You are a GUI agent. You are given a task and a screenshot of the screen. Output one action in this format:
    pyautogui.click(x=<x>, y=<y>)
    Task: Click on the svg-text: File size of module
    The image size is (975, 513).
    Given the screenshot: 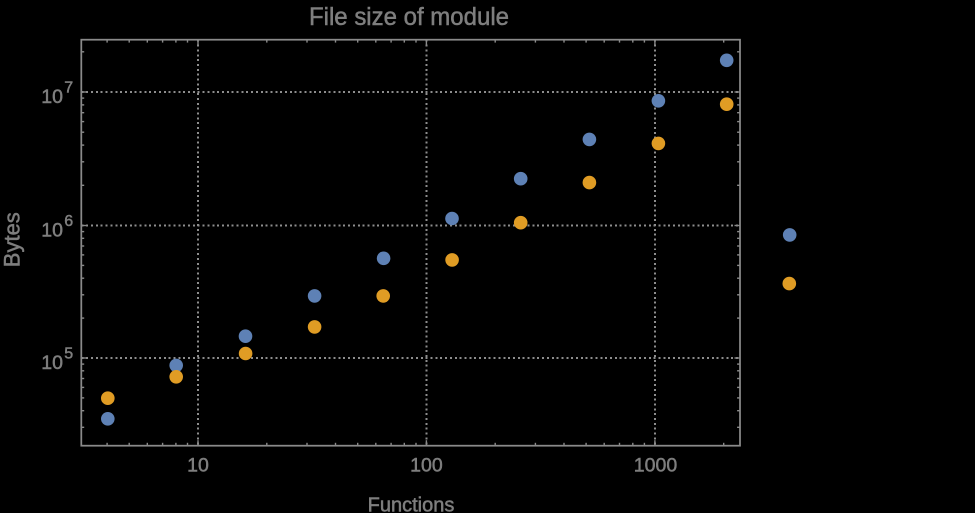 What is the action you would take?
    pyautogui.click(x=409, y=17)
    